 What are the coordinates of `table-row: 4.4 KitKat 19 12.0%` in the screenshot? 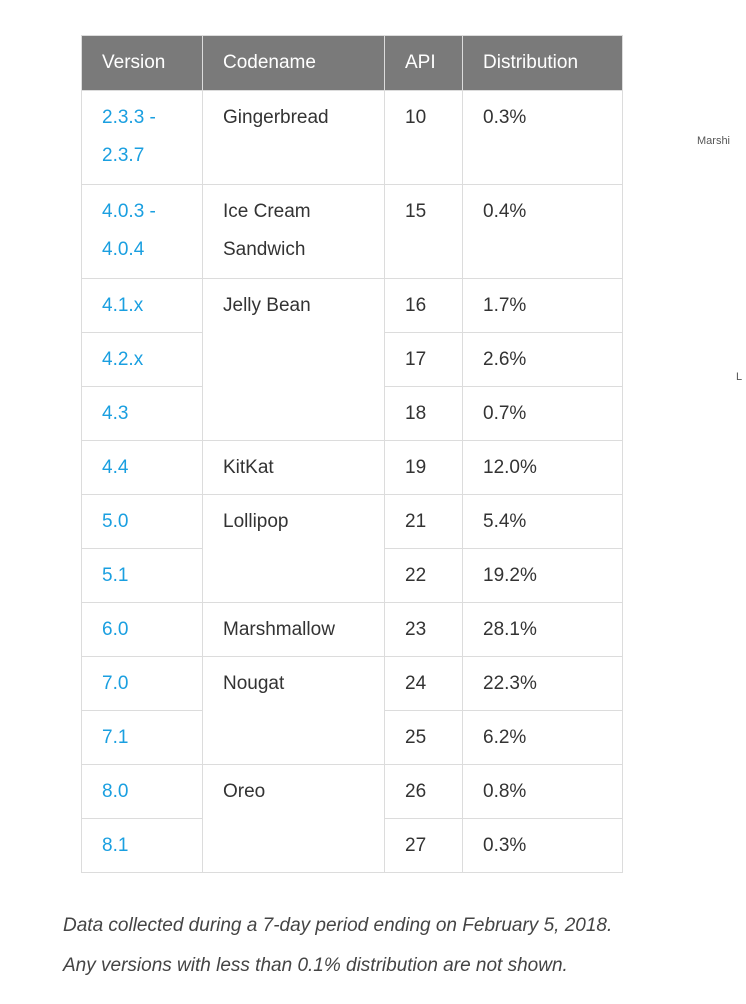 It's located at (352, 467).